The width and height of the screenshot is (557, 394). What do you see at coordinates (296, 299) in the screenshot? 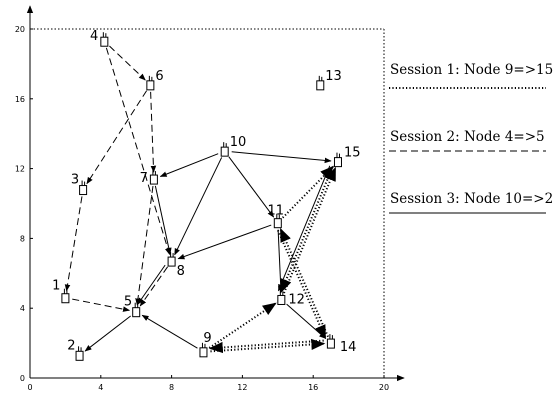
I see `node-label: 12` at bounding box center [296, 299].